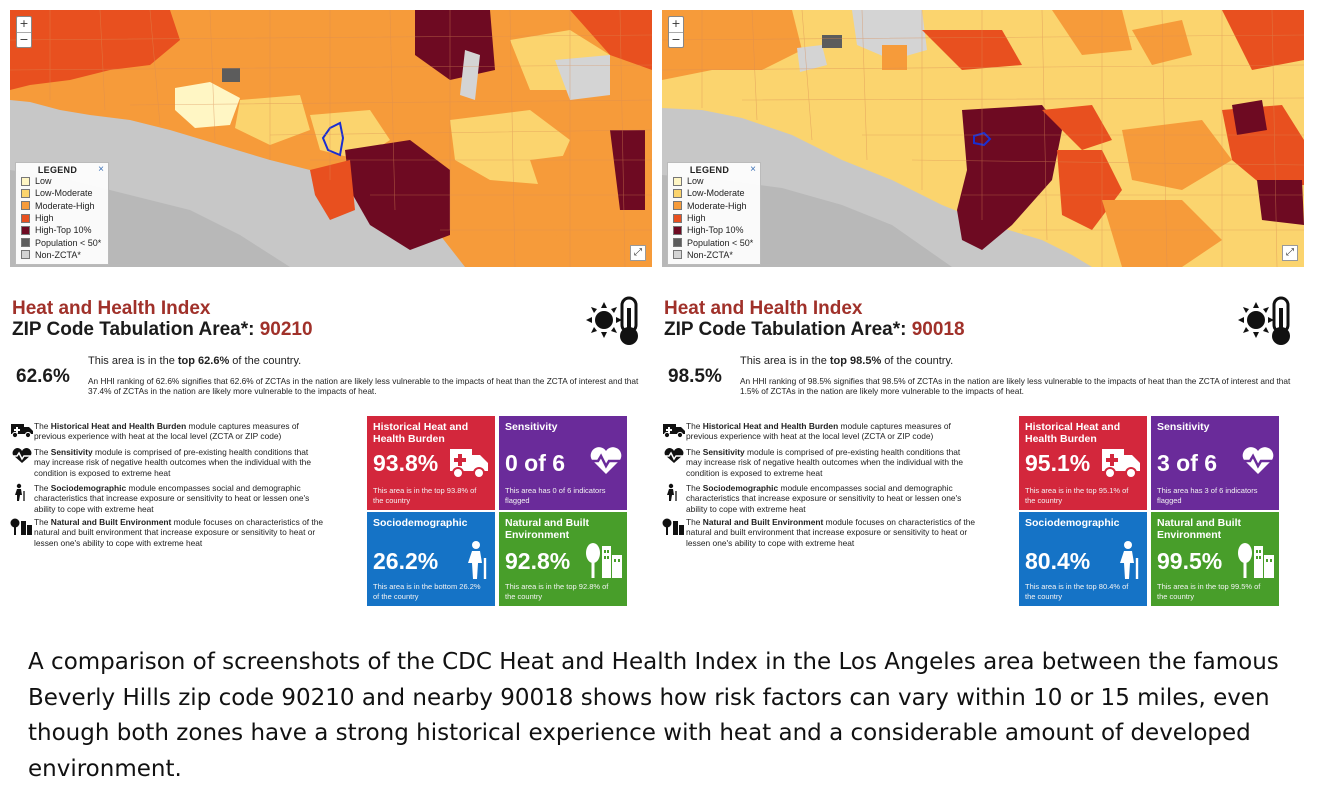 This screenshot has height=795, width=1322. I want to click on legend-title: LEGEND, so click(709, 170).